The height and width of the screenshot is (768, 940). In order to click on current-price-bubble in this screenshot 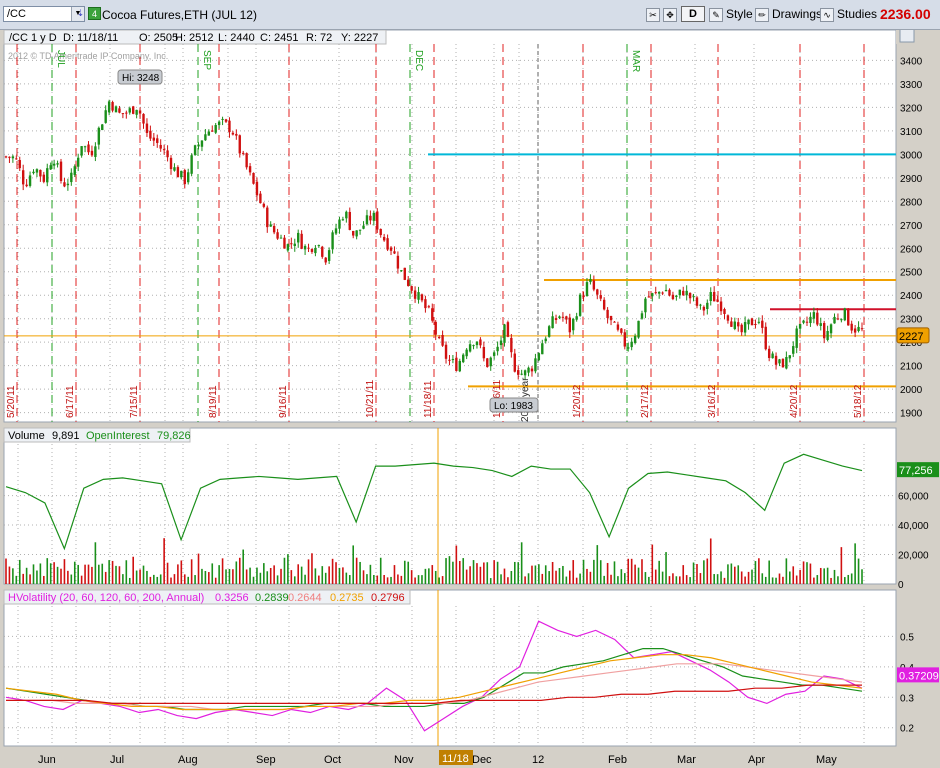, I will do `click(913, 335)`.